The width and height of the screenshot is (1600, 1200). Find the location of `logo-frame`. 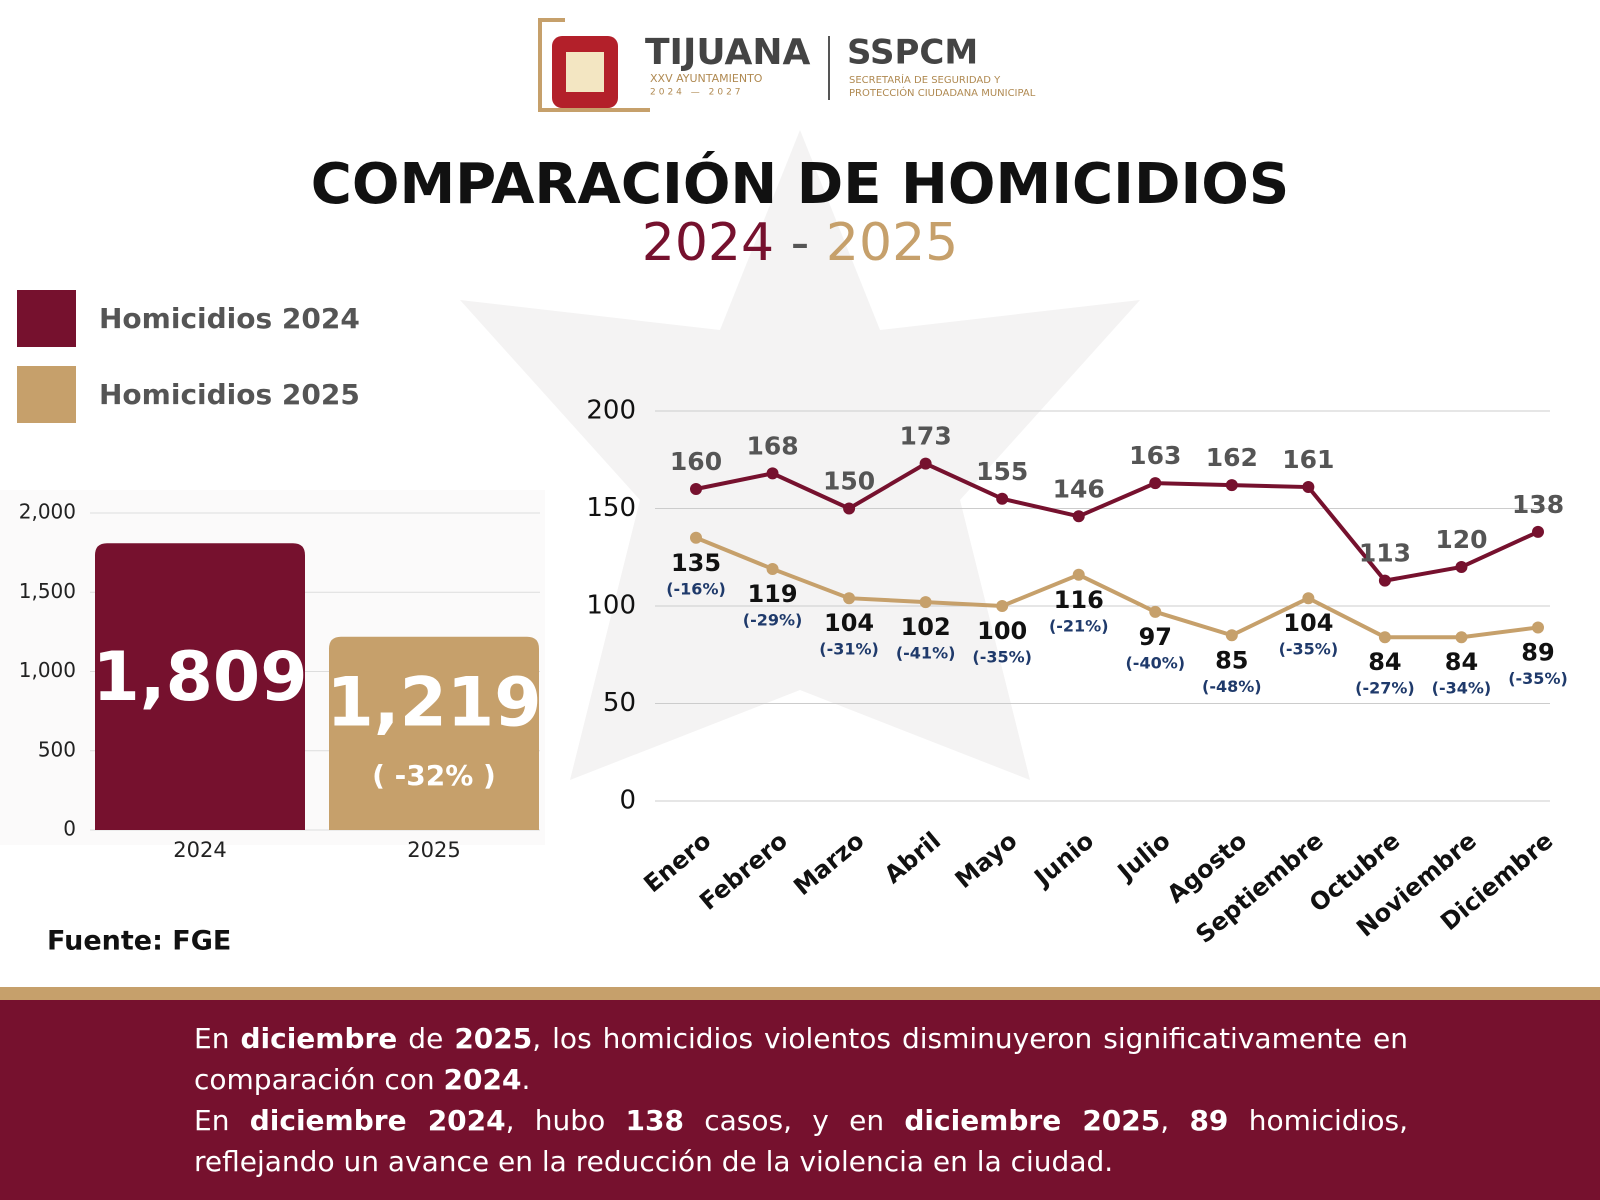

logo-frame is located at coordinates (594, 65).